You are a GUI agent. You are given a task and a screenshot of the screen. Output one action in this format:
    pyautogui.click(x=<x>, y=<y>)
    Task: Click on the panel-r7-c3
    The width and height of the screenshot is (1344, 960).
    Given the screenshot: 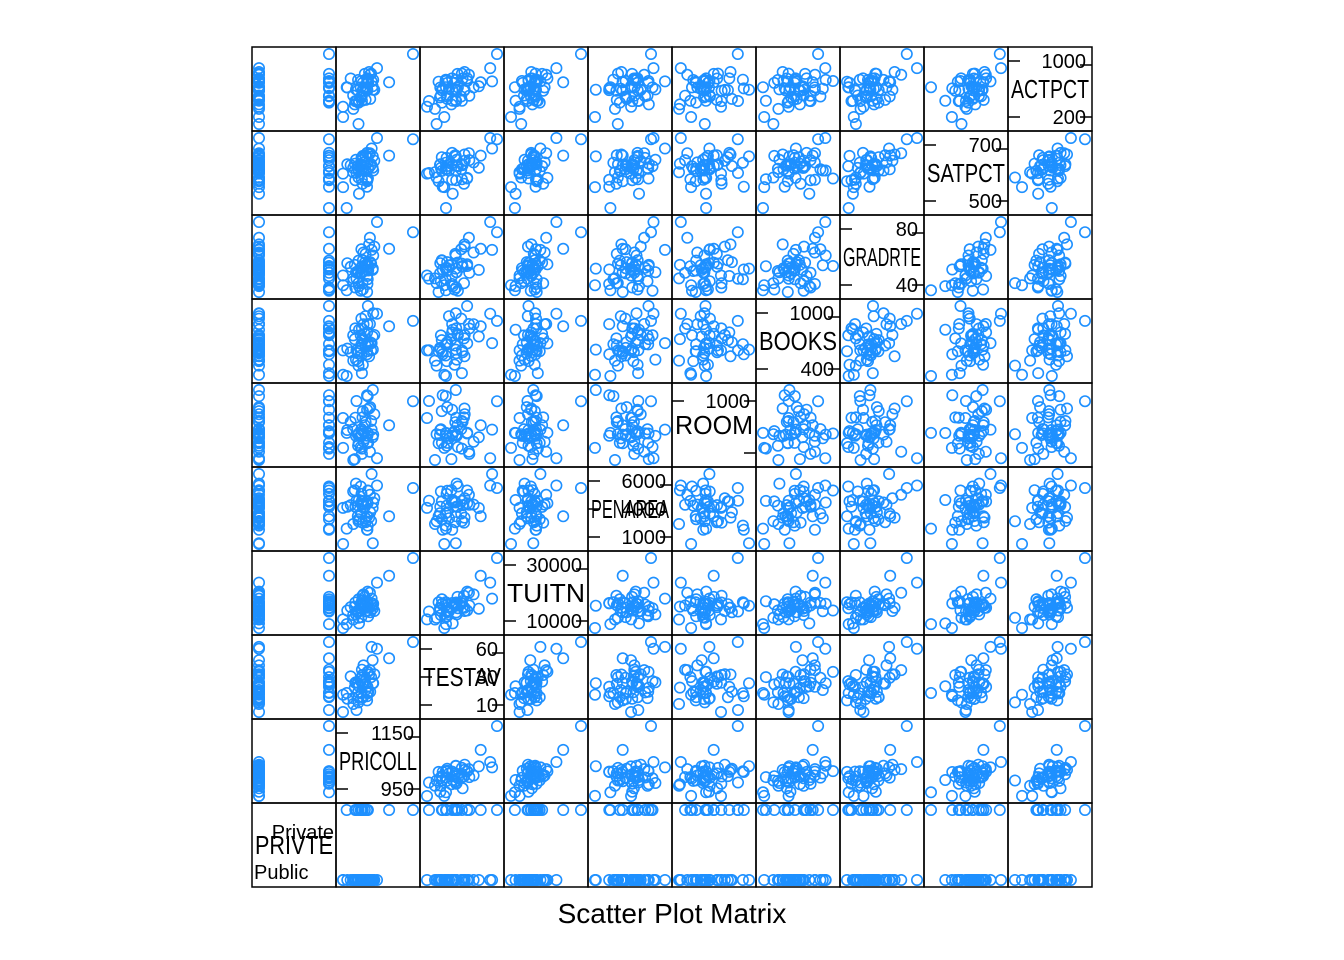 What is the action you would take?
    pyautogui.click(x=546, y=677)
    